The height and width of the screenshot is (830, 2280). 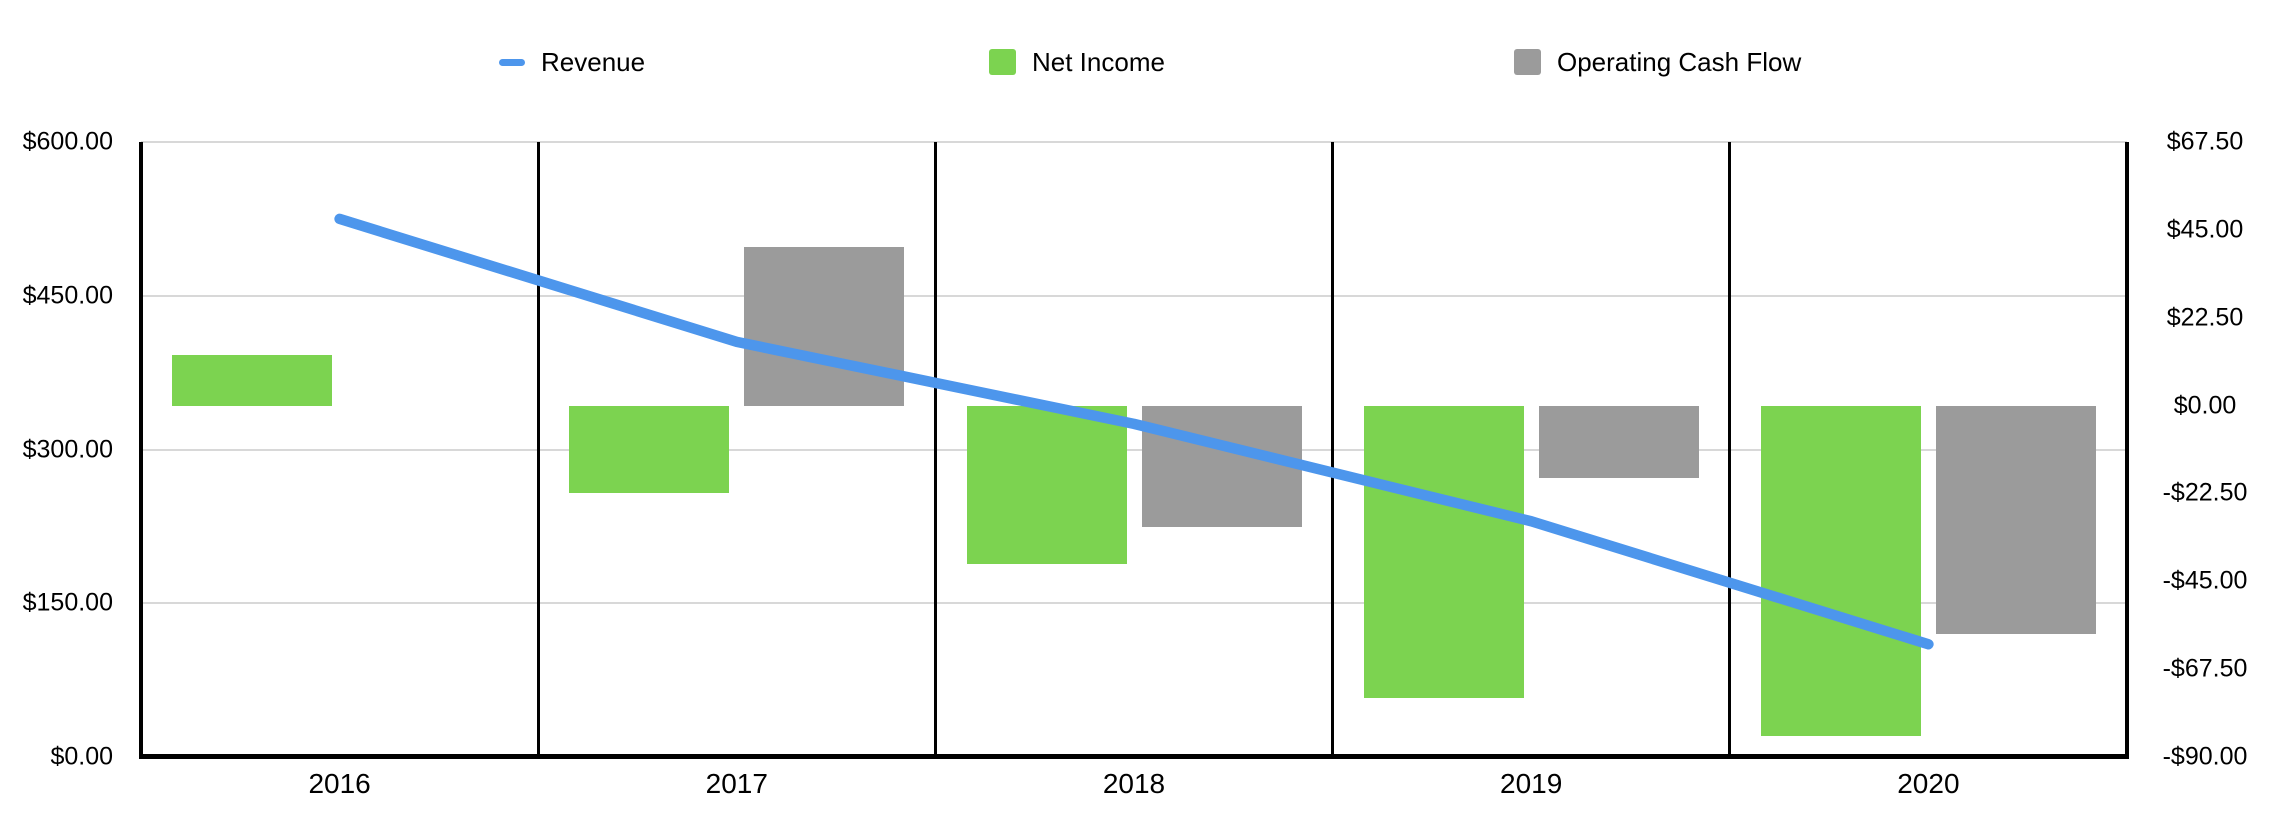 I want to click on left-tick-150: $150.00, so click(x=67, y=602).